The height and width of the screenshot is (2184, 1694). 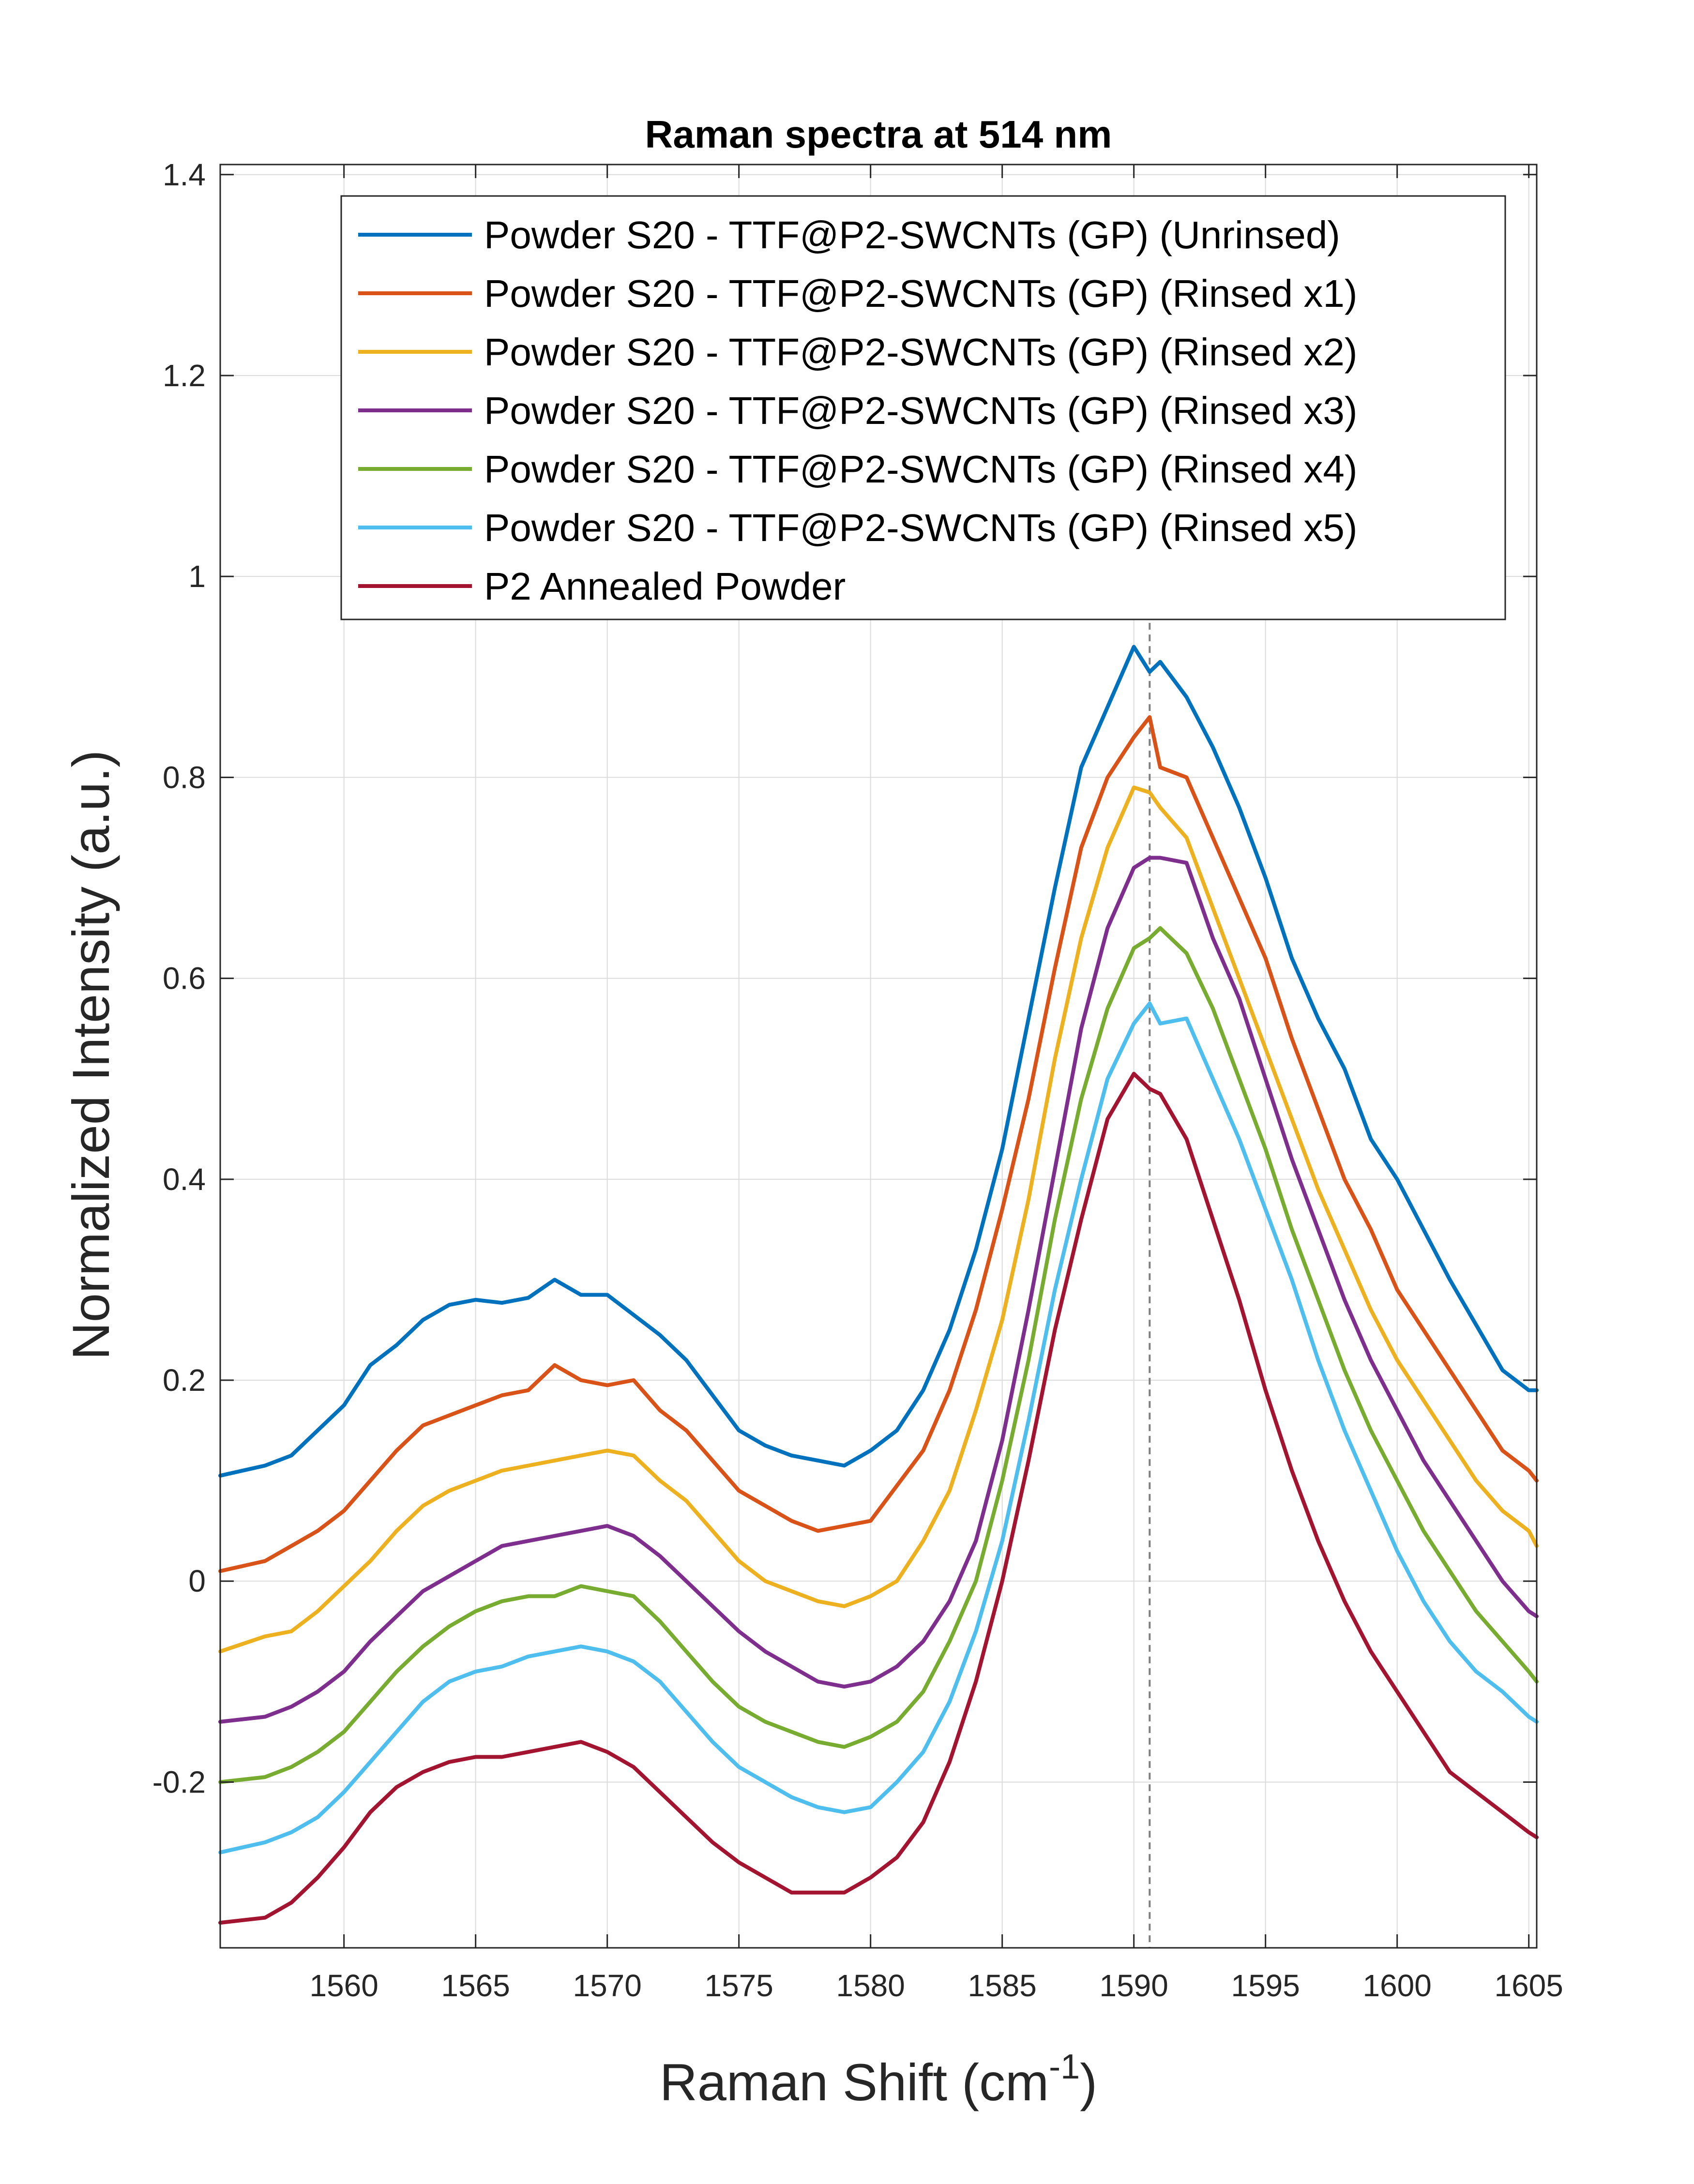 I want to click on x-tick-label: 1585, so click(x=1002, y=1986).